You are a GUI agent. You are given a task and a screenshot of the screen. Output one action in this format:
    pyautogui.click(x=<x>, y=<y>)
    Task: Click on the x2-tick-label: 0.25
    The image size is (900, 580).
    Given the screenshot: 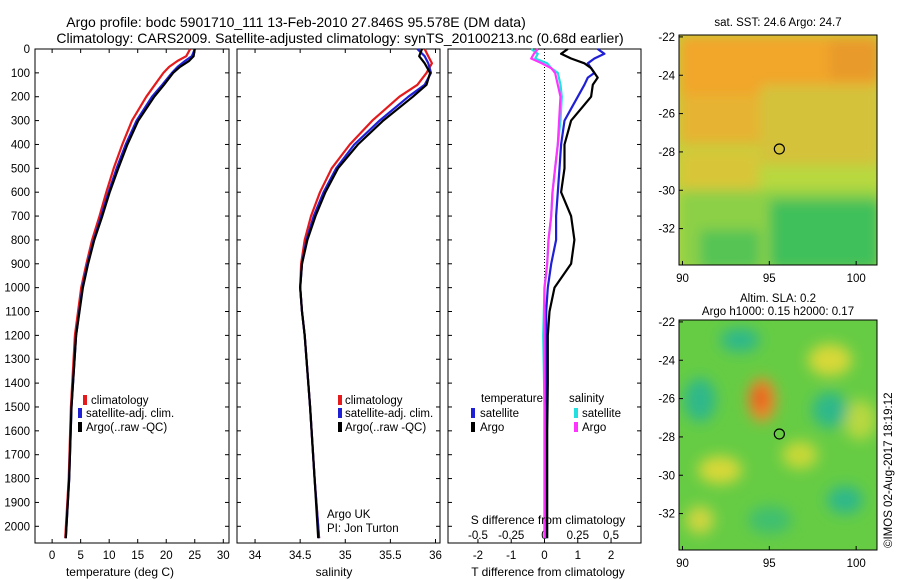 What is the action you would take?
    pyautogui.click(x=578, y=536)
    